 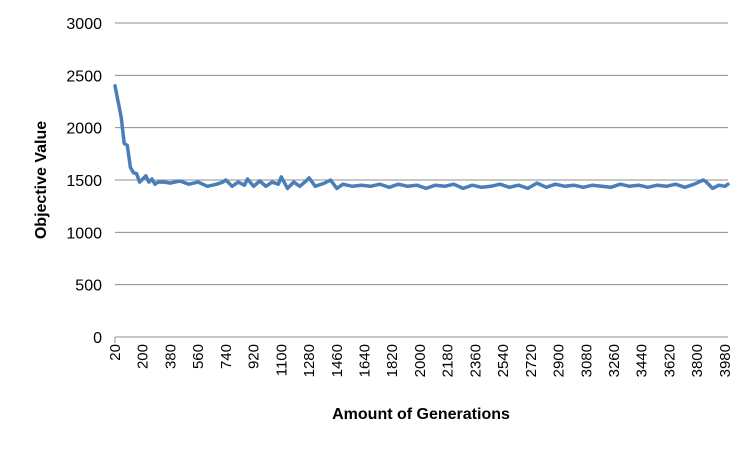 I want to click on x-tick-label: 3260, so click(x=614, y=360).